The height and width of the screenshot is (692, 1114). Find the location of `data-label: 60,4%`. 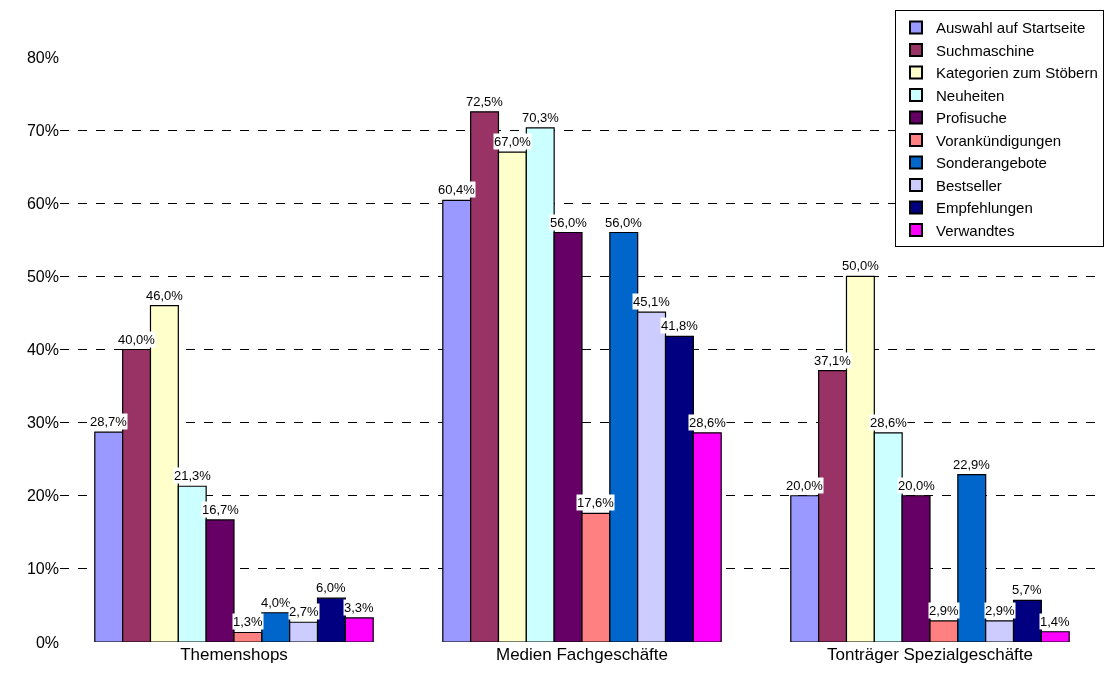

data-label: 60,4% is located at coordinates (457, 189).